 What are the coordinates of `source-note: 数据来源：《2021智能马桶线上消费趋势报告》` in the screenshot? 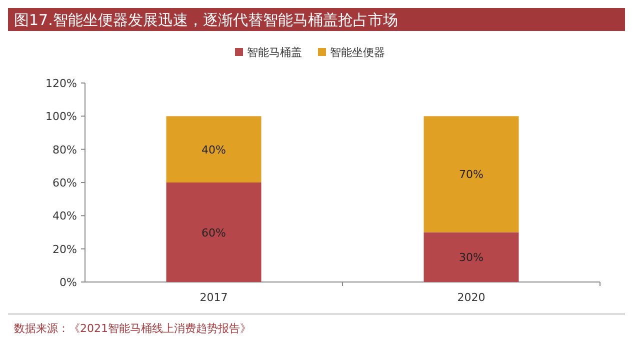 It's located at (132, 328).